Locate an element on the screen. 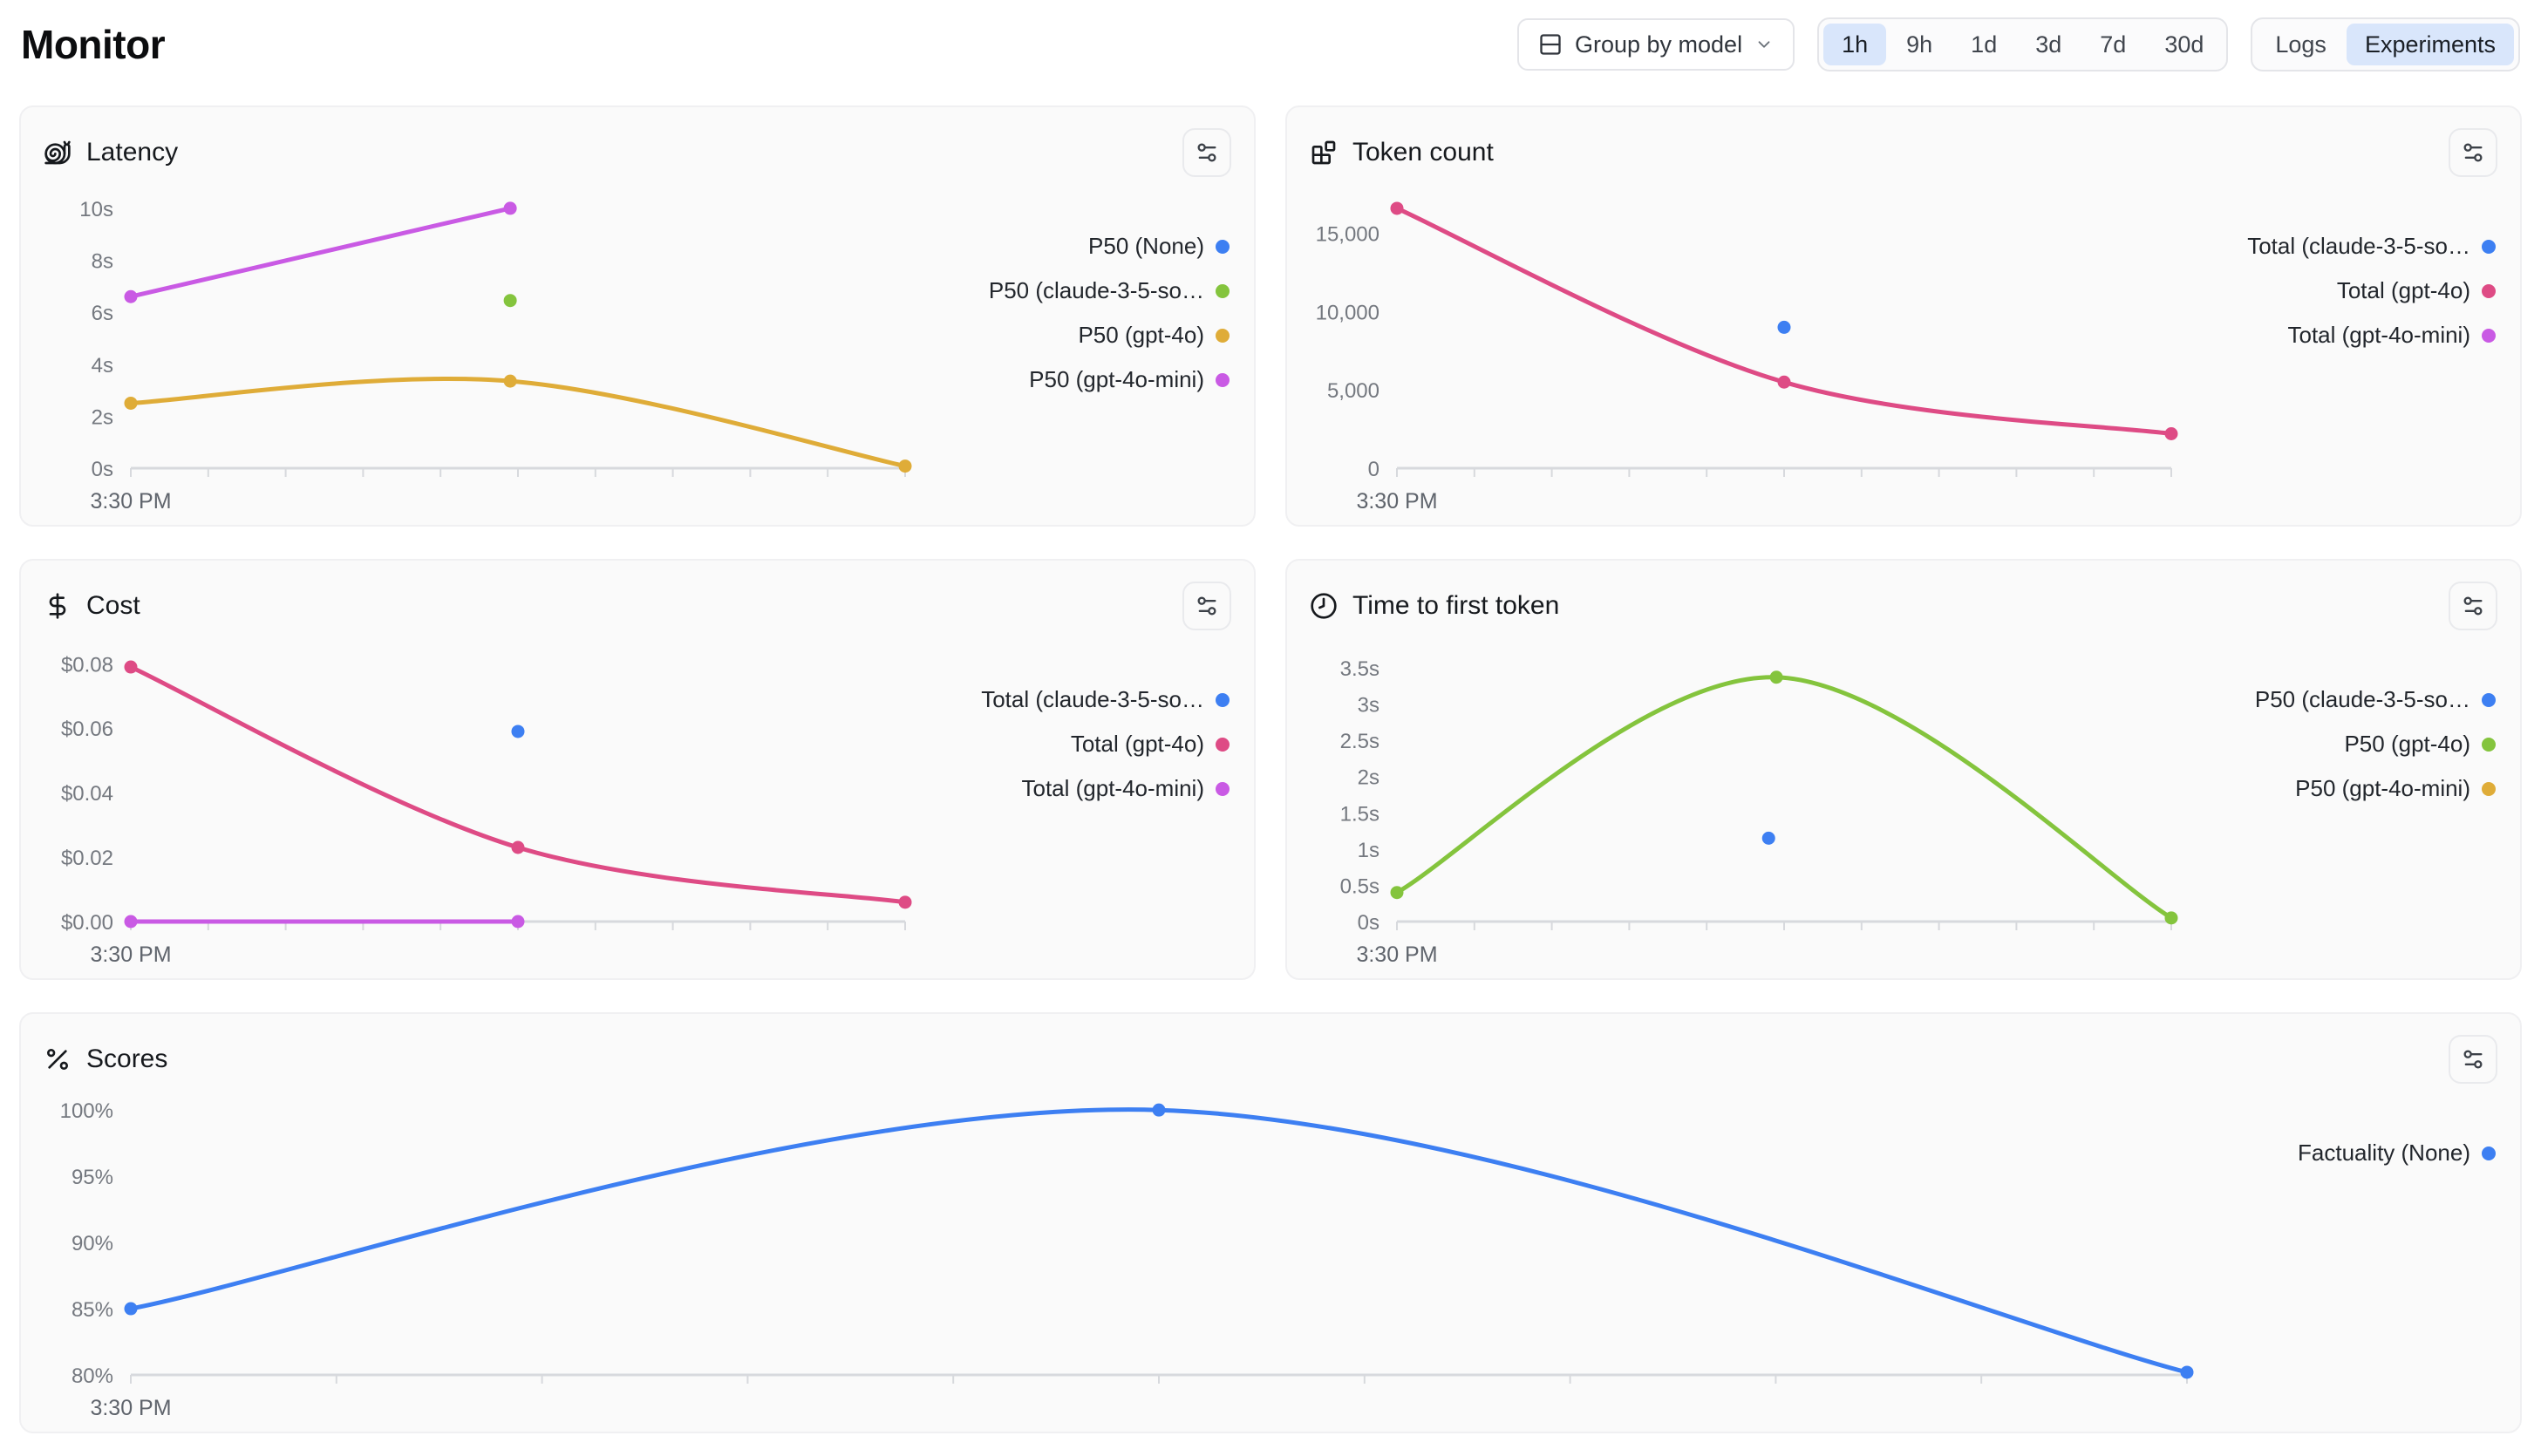 The width and height of the screenshot is (2541, 1456). svg-text: 95% is located at coordinates (92, 1177).